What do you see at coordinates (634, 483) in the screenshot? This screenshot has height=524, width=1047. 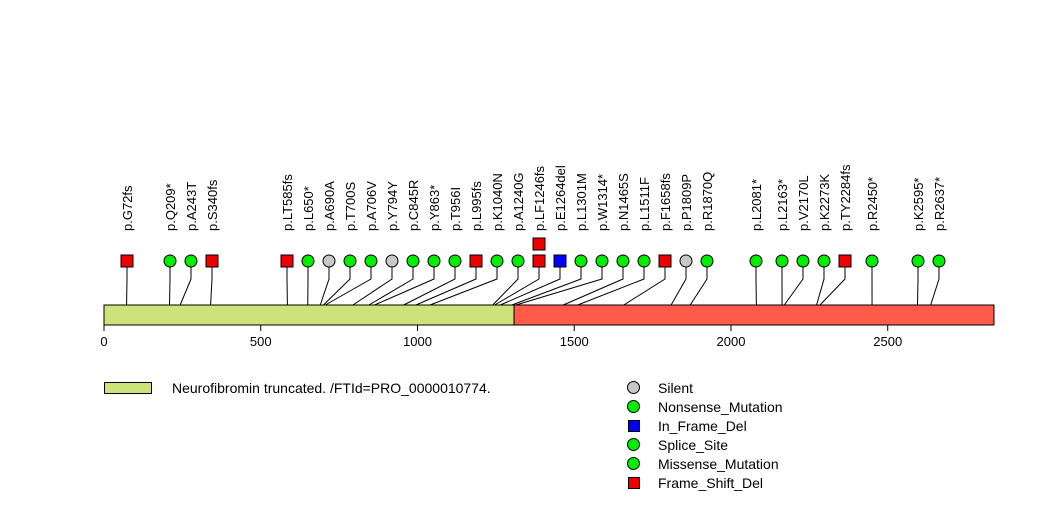 I see `legend-swatch-frameshift-del` at bounding box center [634, 483].